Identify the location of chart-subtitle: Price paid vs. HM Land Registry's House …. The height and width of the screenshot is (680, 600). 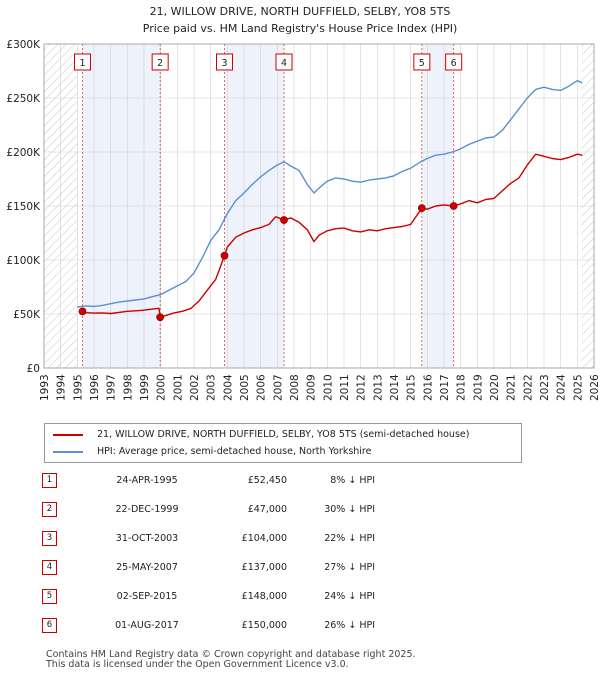
(300, 28).